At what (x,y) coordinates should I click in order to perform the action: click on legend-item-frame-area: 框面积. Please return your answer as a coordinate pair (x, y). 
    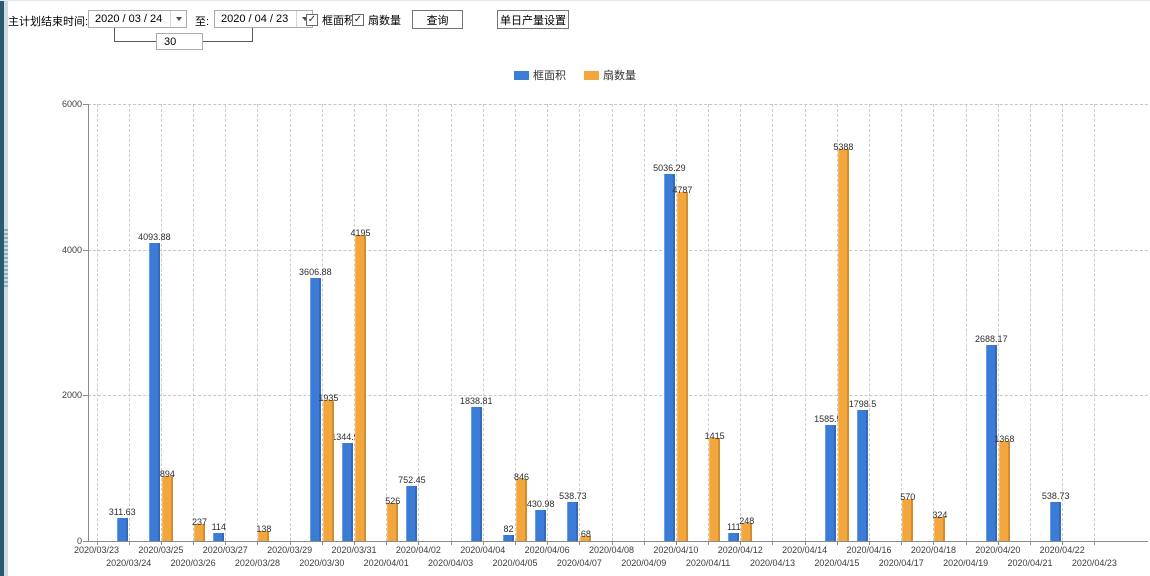
    Looking at the image, I should click on (540, 75).